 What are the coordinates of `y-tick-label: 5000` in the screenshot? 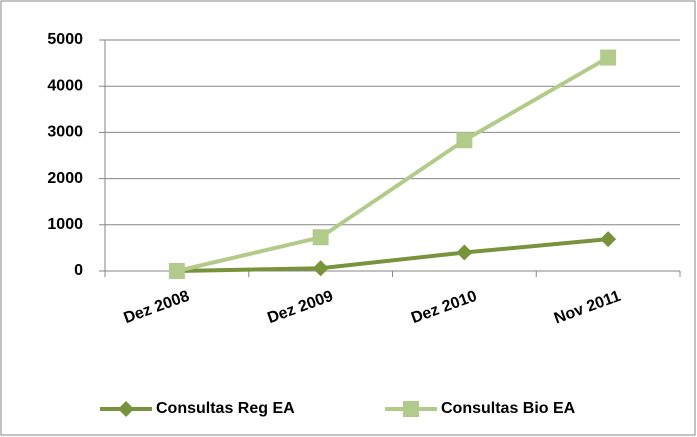 It's located at (65, 39).